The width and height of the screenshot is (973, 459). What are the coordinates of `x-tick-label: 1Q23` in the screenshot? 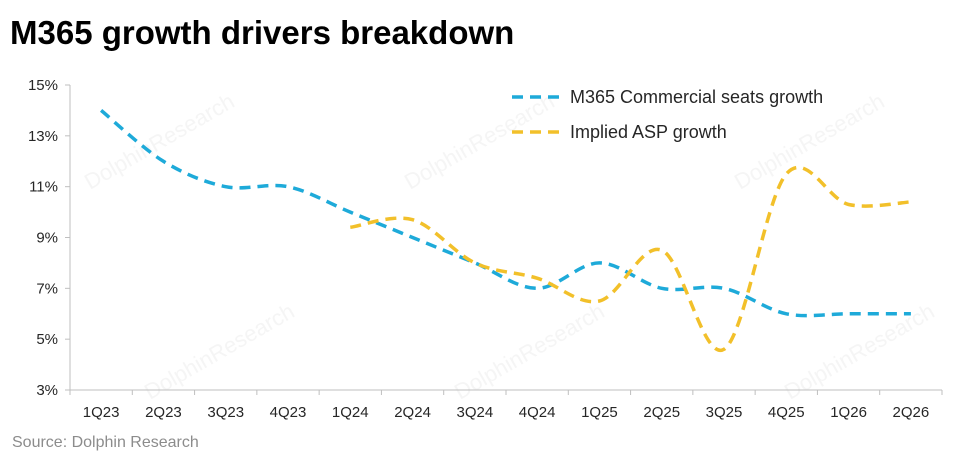 It's located at (101, 412).